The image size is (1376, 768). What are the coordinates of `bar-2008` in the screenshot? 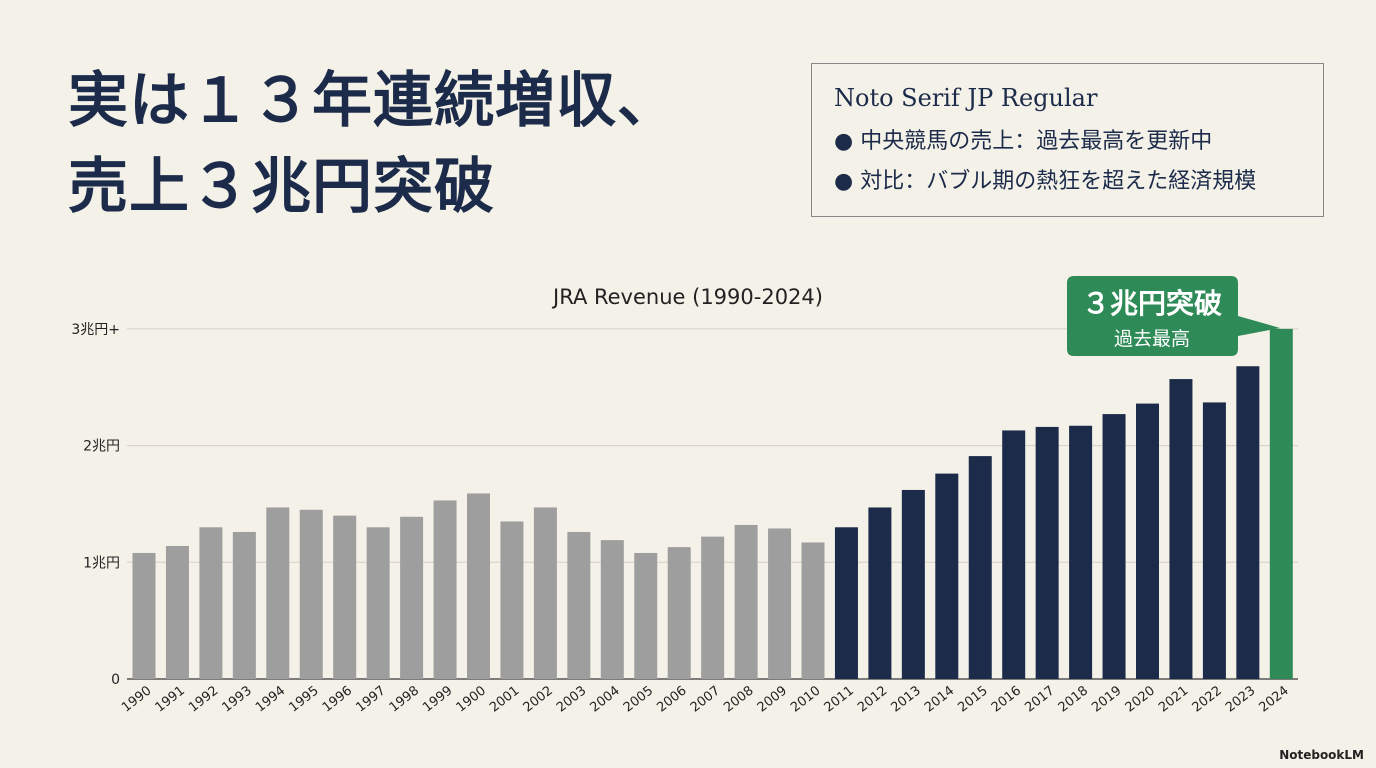 It's located at (746, 601).